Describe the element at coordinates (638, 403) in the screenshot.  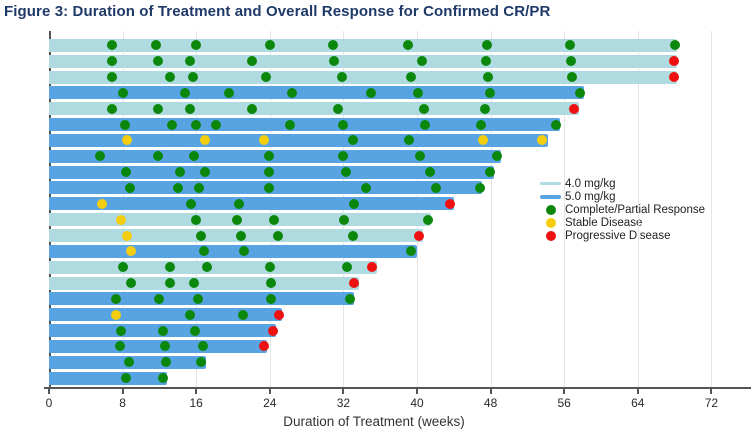
I see `axis-tick-label: 64` at that location.